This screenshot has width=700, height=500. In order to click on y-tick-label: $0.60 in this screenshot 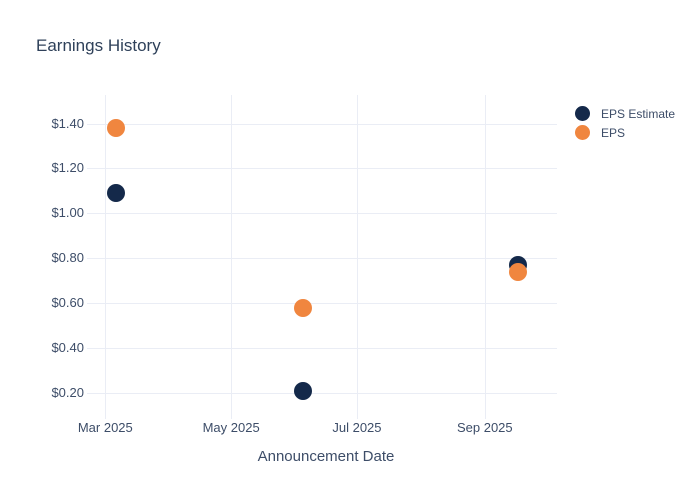, I will do `click(67, 303)`.